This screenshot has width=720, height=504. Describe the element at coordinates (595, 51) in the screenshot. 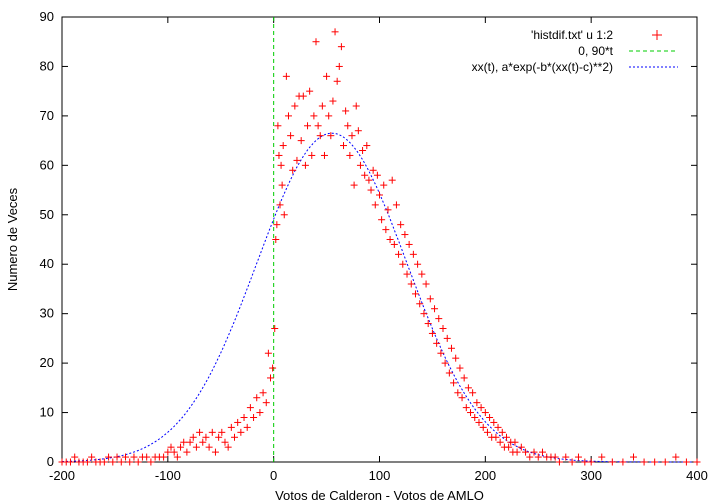

I see `legend-label: 0, 90*t` at that location.